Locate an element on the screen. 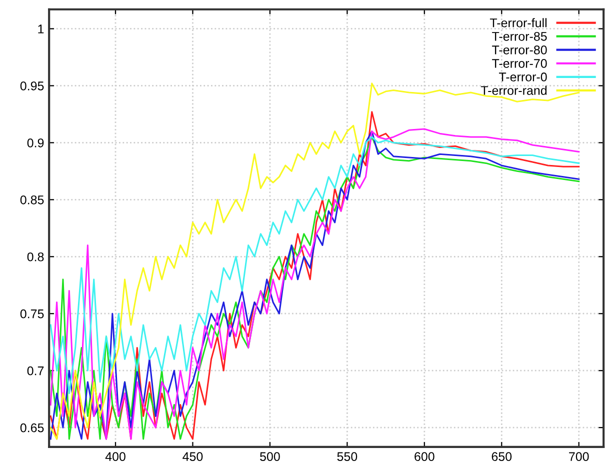 The image size is (606, 468). x-tick-label: 650 is located at coordinates (502, 456).